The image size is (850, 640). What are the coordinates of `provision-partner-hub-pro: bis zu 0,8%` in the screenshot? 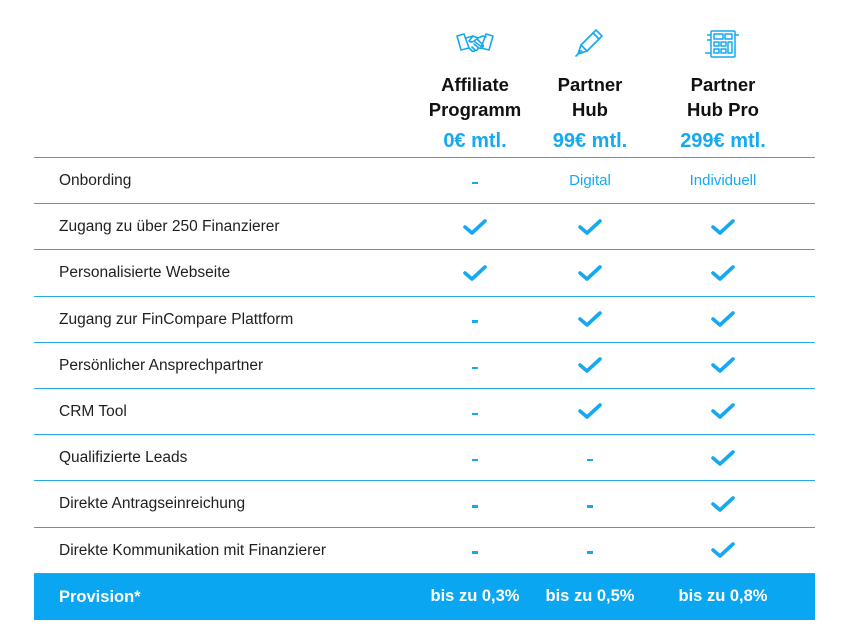 It's located at (723, 596).